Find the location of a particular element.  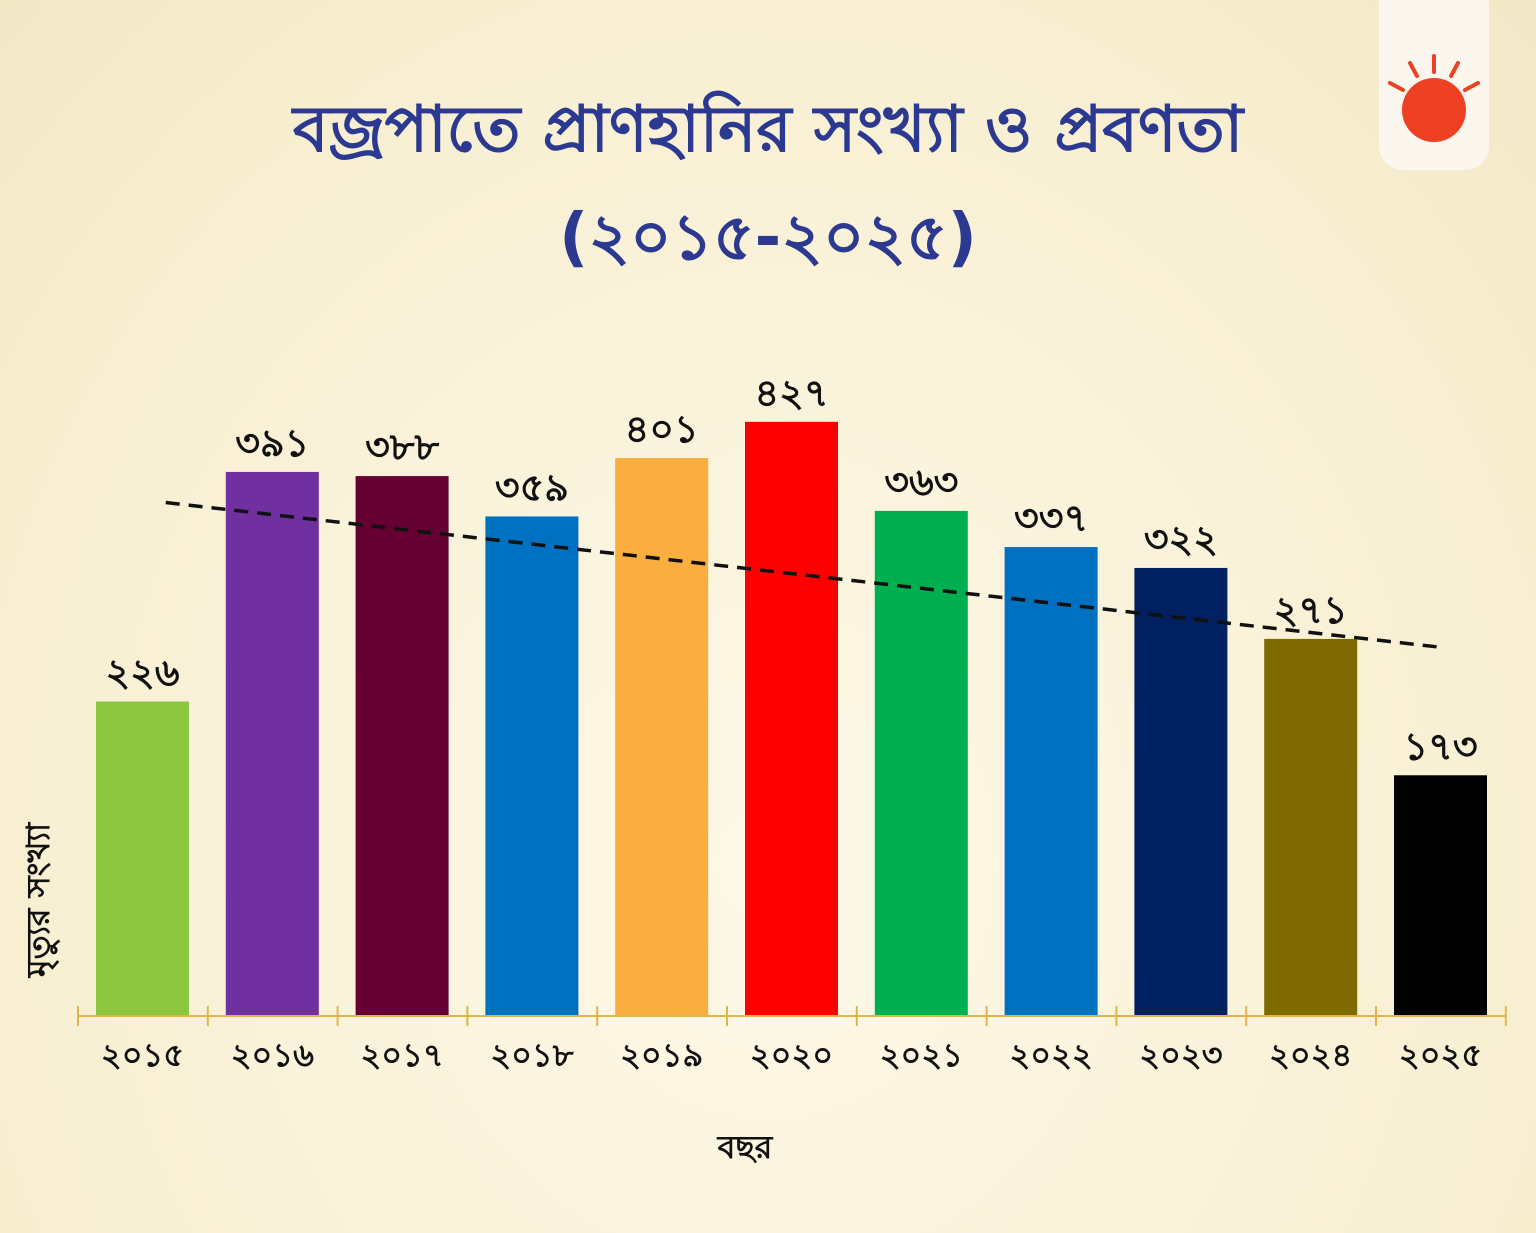

bar-value-label: ৩২২ is located at coordinates (1181, 539).